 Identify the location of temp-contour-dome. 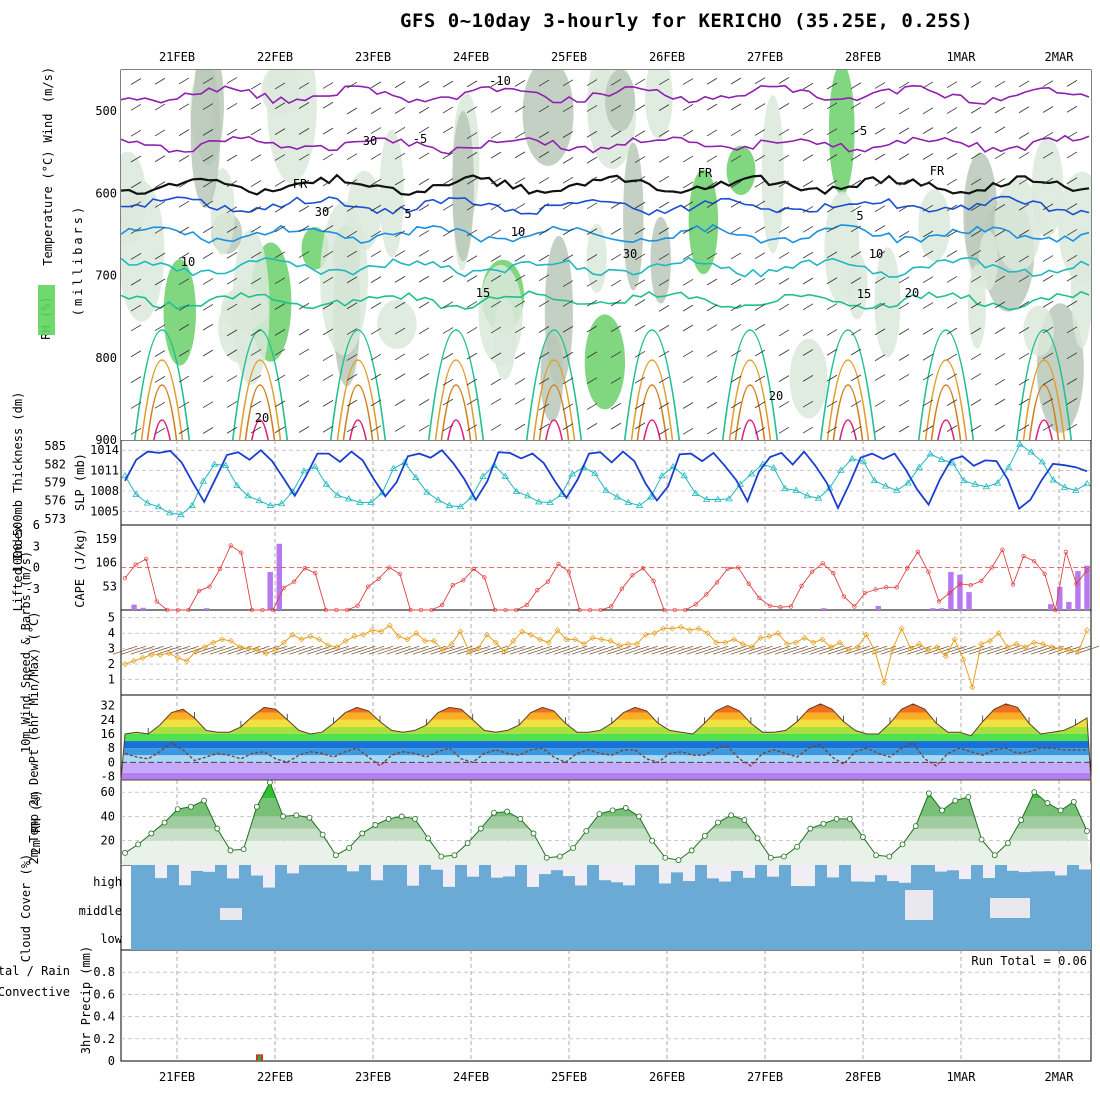
(652, 412).